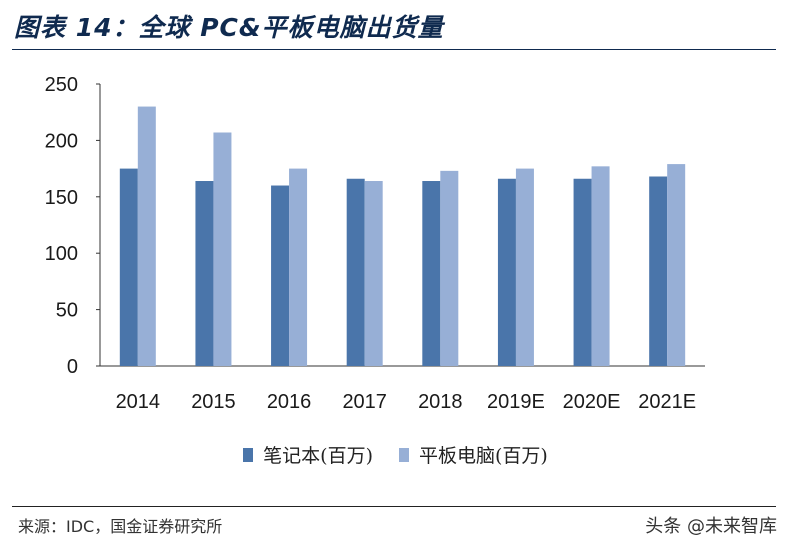 The width and height of the screenshot is (791, 552). I want to click on bar-series-2-2014, so click(146, 236).